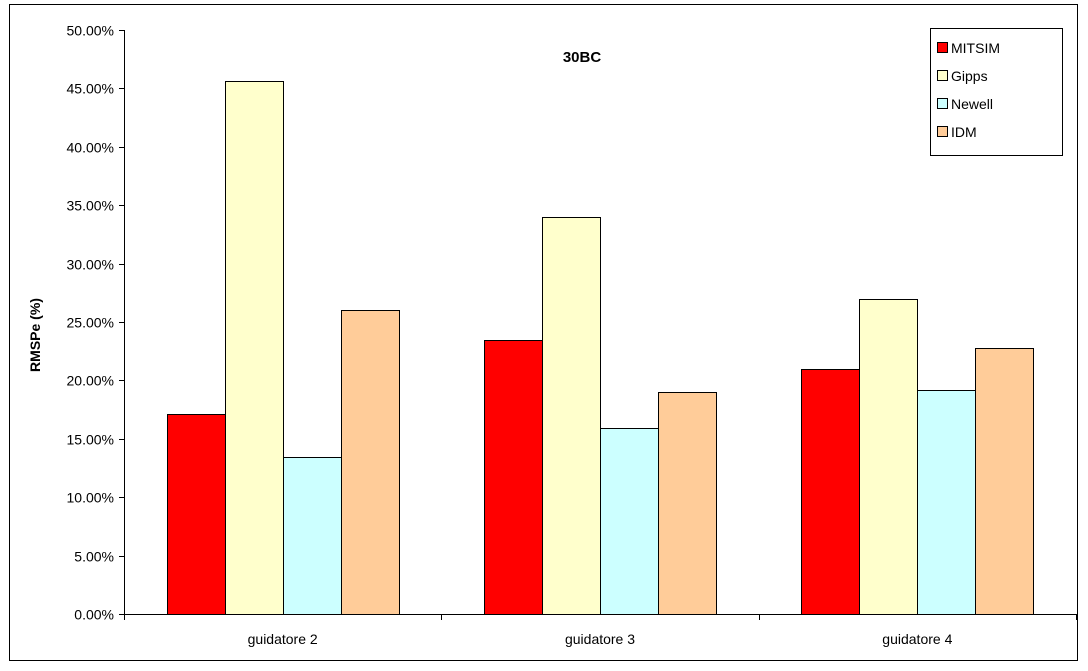  Describe the element at coordinates (90, 206) in the screenshot. I see `y-tick-label: 35.00%` at that location.